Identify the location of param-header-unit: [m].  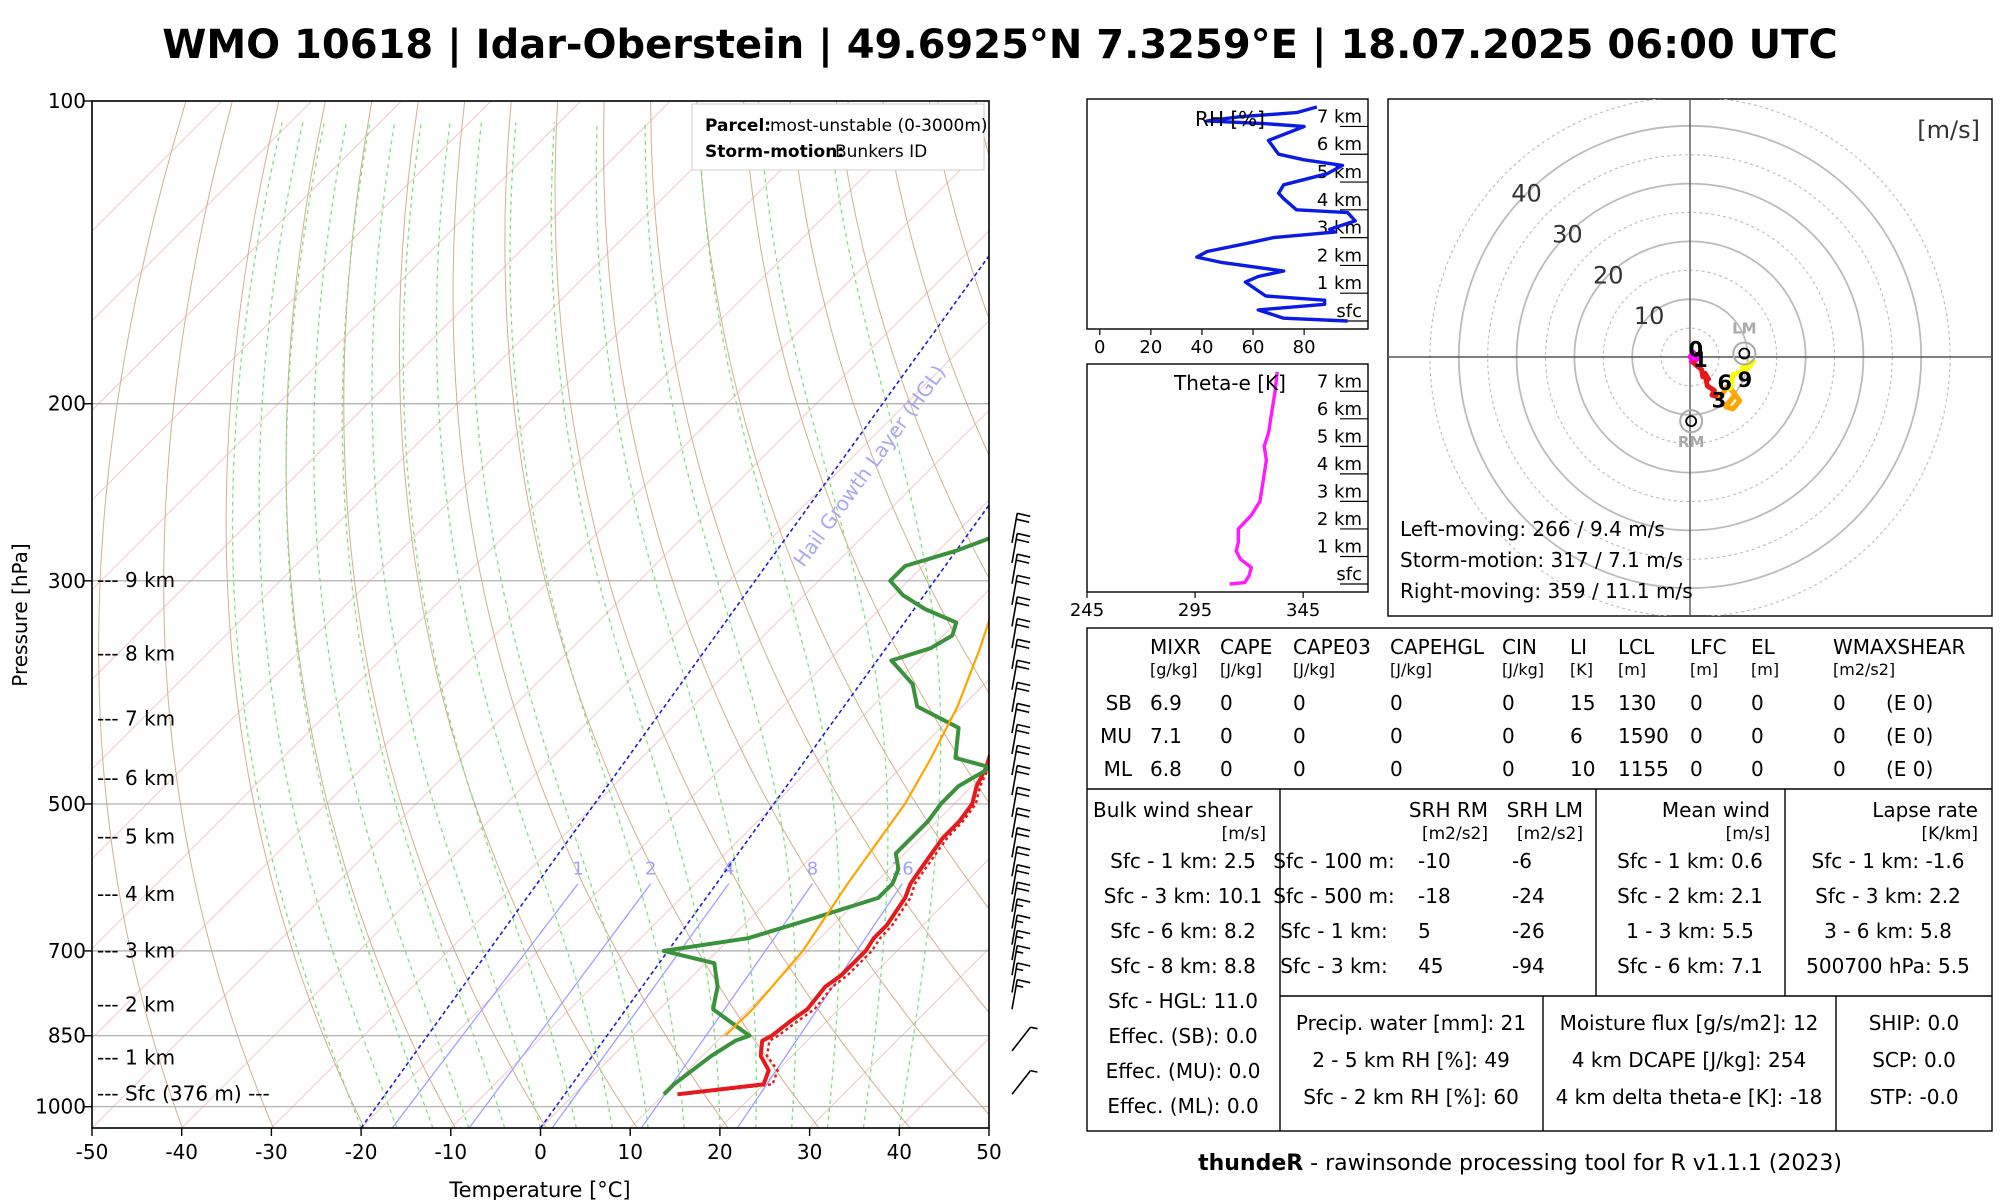
(1765, 669).